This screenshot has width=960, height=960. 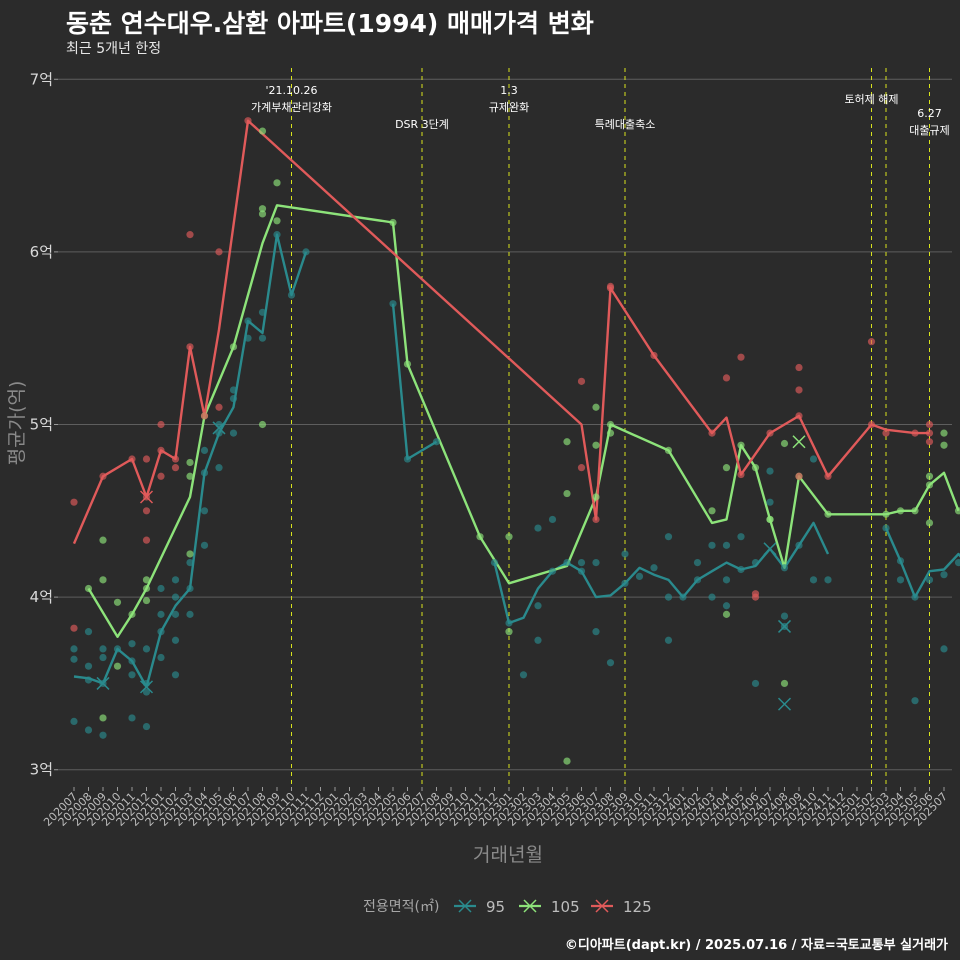 What do you see at coordinates (41, 597) in the screenshot?
I see `y-tick-label: 4억` at bounding box center [41, 597].